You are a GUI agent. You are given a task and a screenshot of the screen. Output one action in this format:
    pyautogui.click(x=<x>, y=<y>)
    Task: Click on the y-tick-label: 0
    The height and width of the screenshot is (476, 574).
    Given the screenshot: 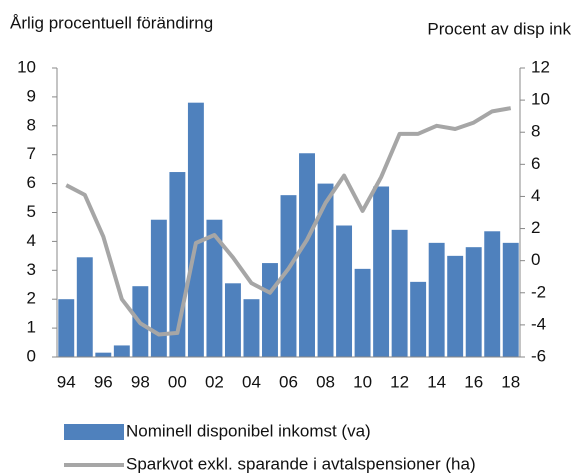 What is the action you would take?
    pyautogui.click(x=31, y=355)
    